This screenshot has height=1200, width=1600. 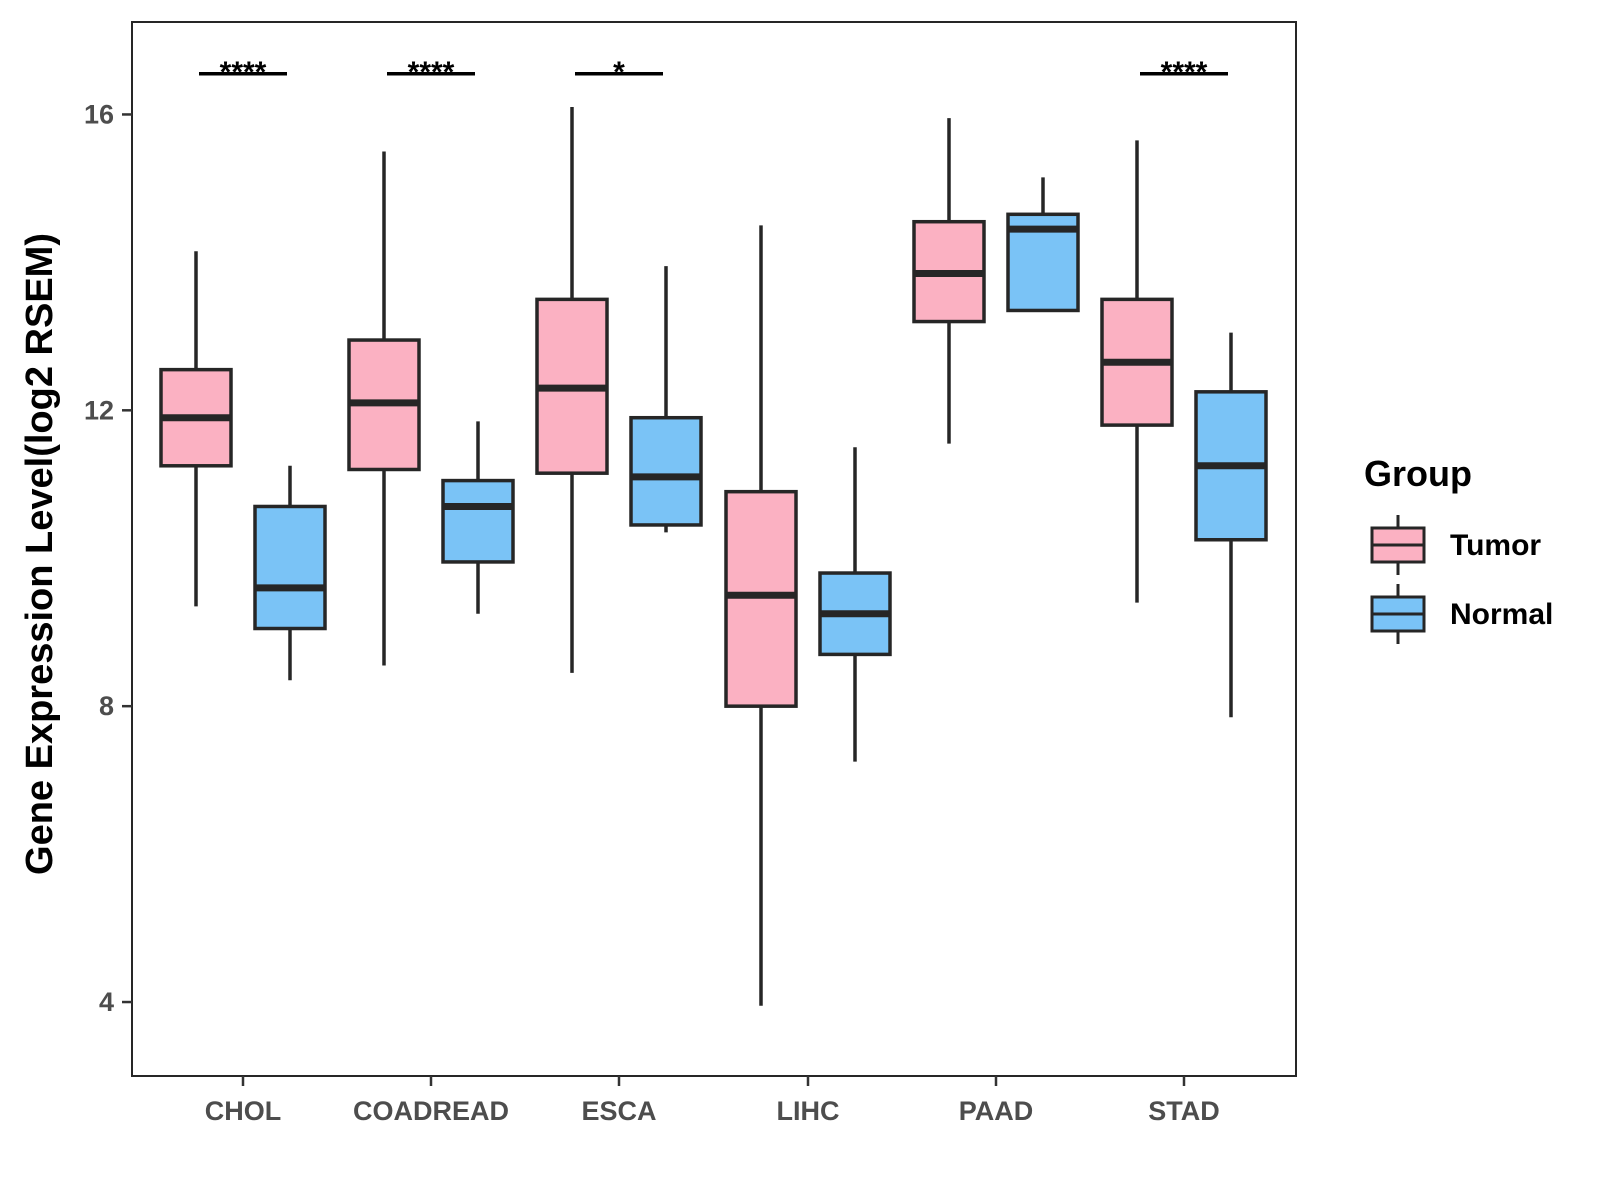 I want to click on x-tick-label-paad: PAAD, so click(x=996, y=1111).